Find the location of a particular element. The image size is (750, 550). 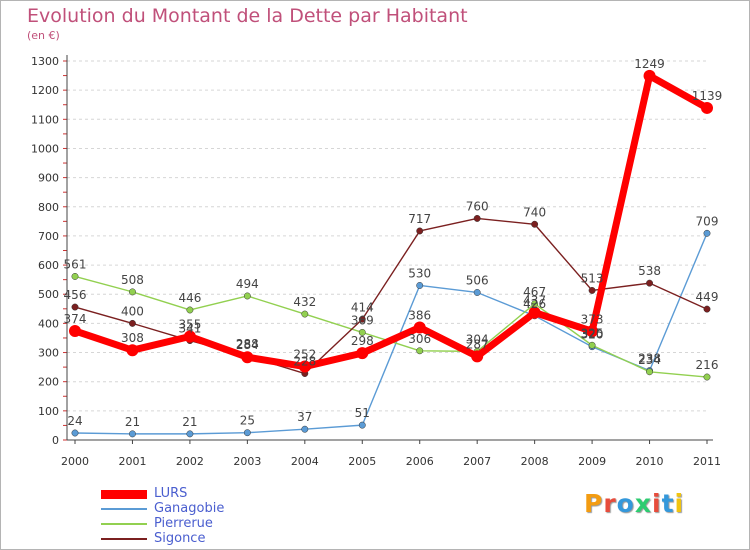

data-label-lurs: 437 is located at coordinates (534, 301).